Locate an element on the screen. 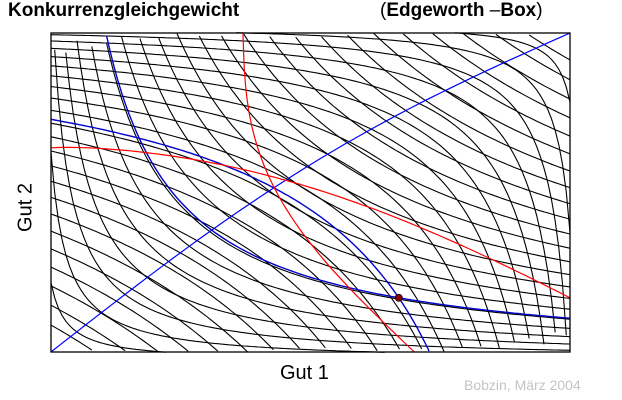  subtitle-part1: Edgeworth is located at coordinates (435, 10).